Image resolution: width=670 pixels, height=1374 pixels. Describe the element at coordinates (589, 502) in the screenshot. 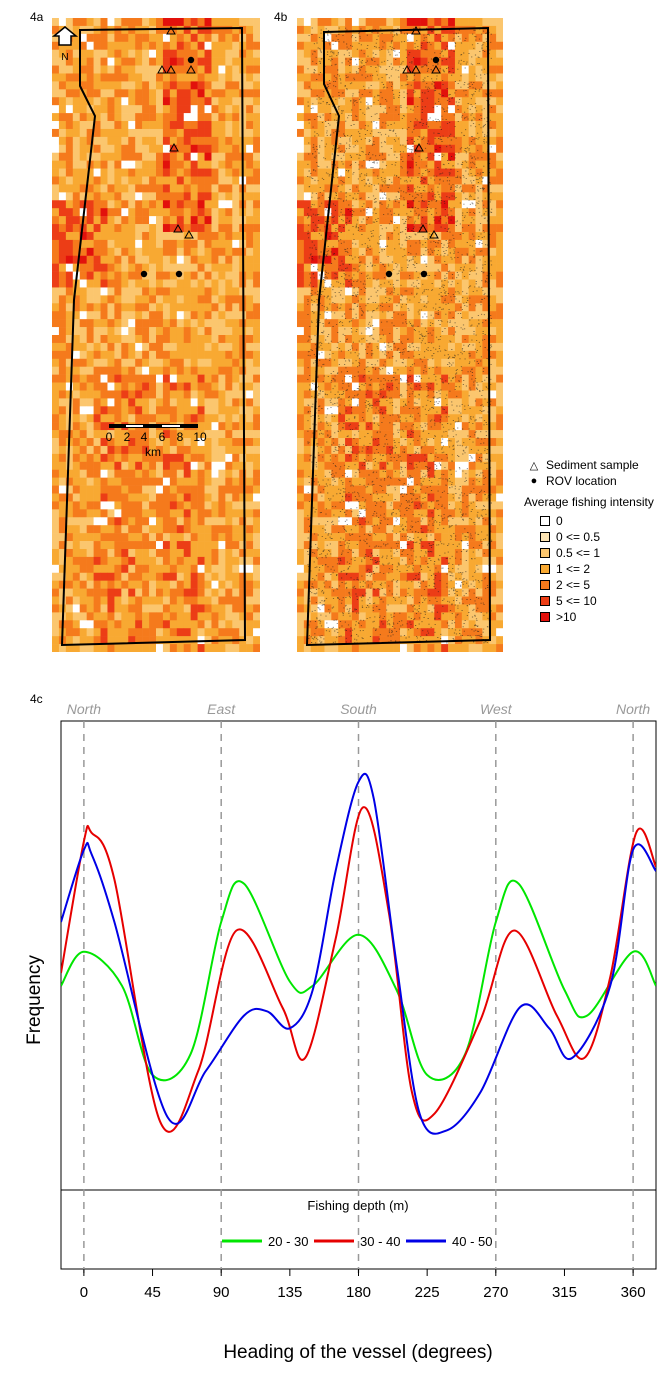

I see `legend-title: Average fishing intensity` at that location.